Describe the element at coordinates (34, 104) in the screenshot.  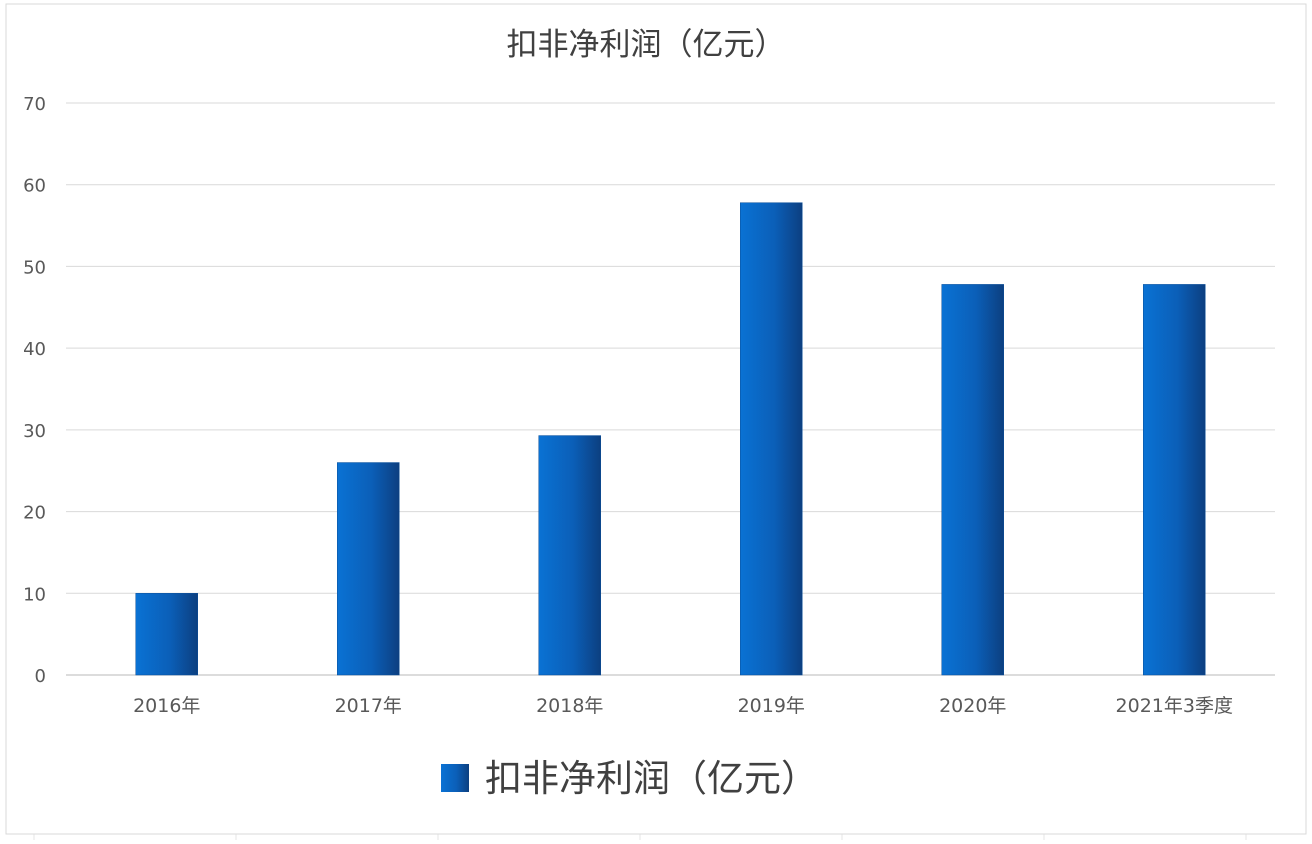
I see `y-tick-label: 70` at that location.